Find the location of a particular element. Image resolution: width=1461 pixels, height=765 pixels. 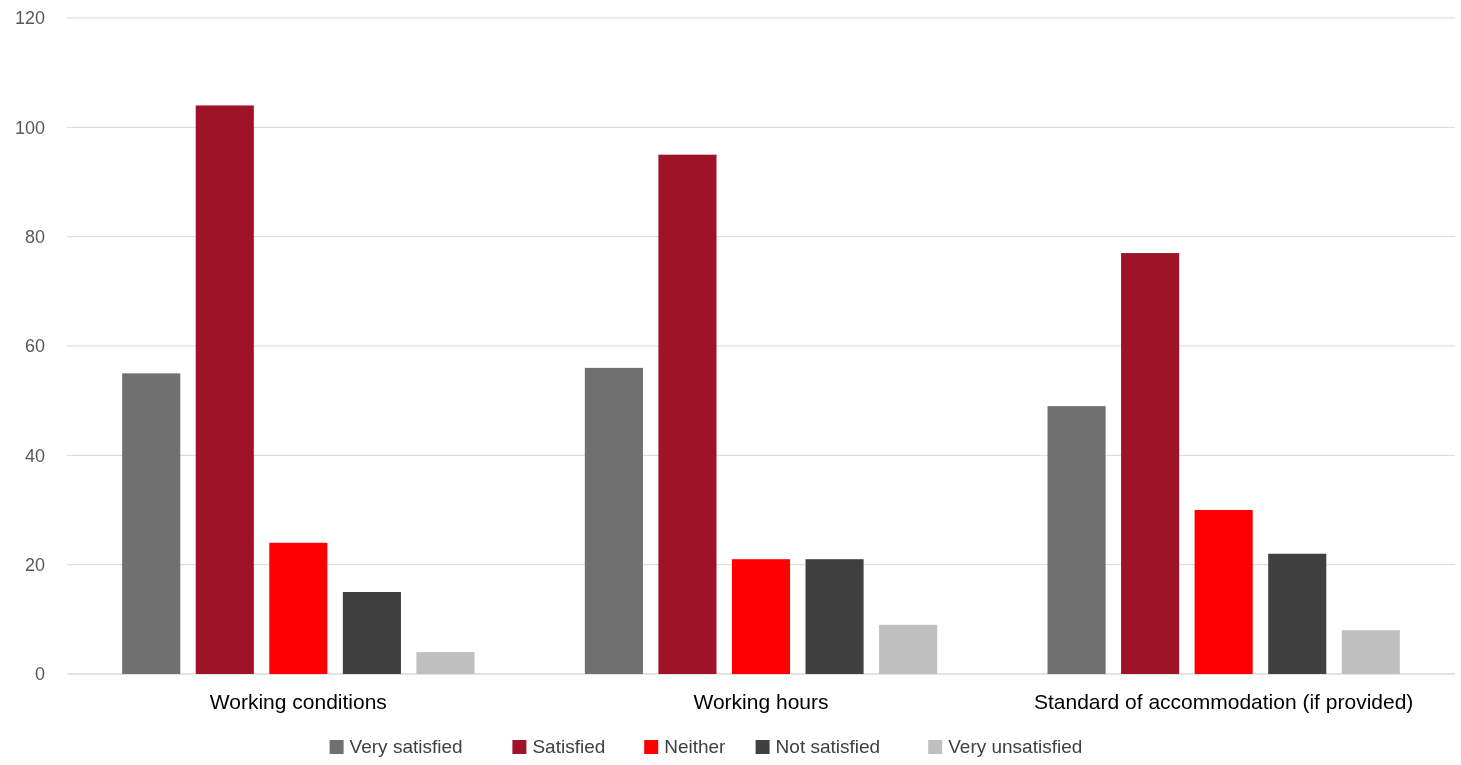

x-tick-label: Standard of accommodation (if provided) is located at coordinates (1223, 701).